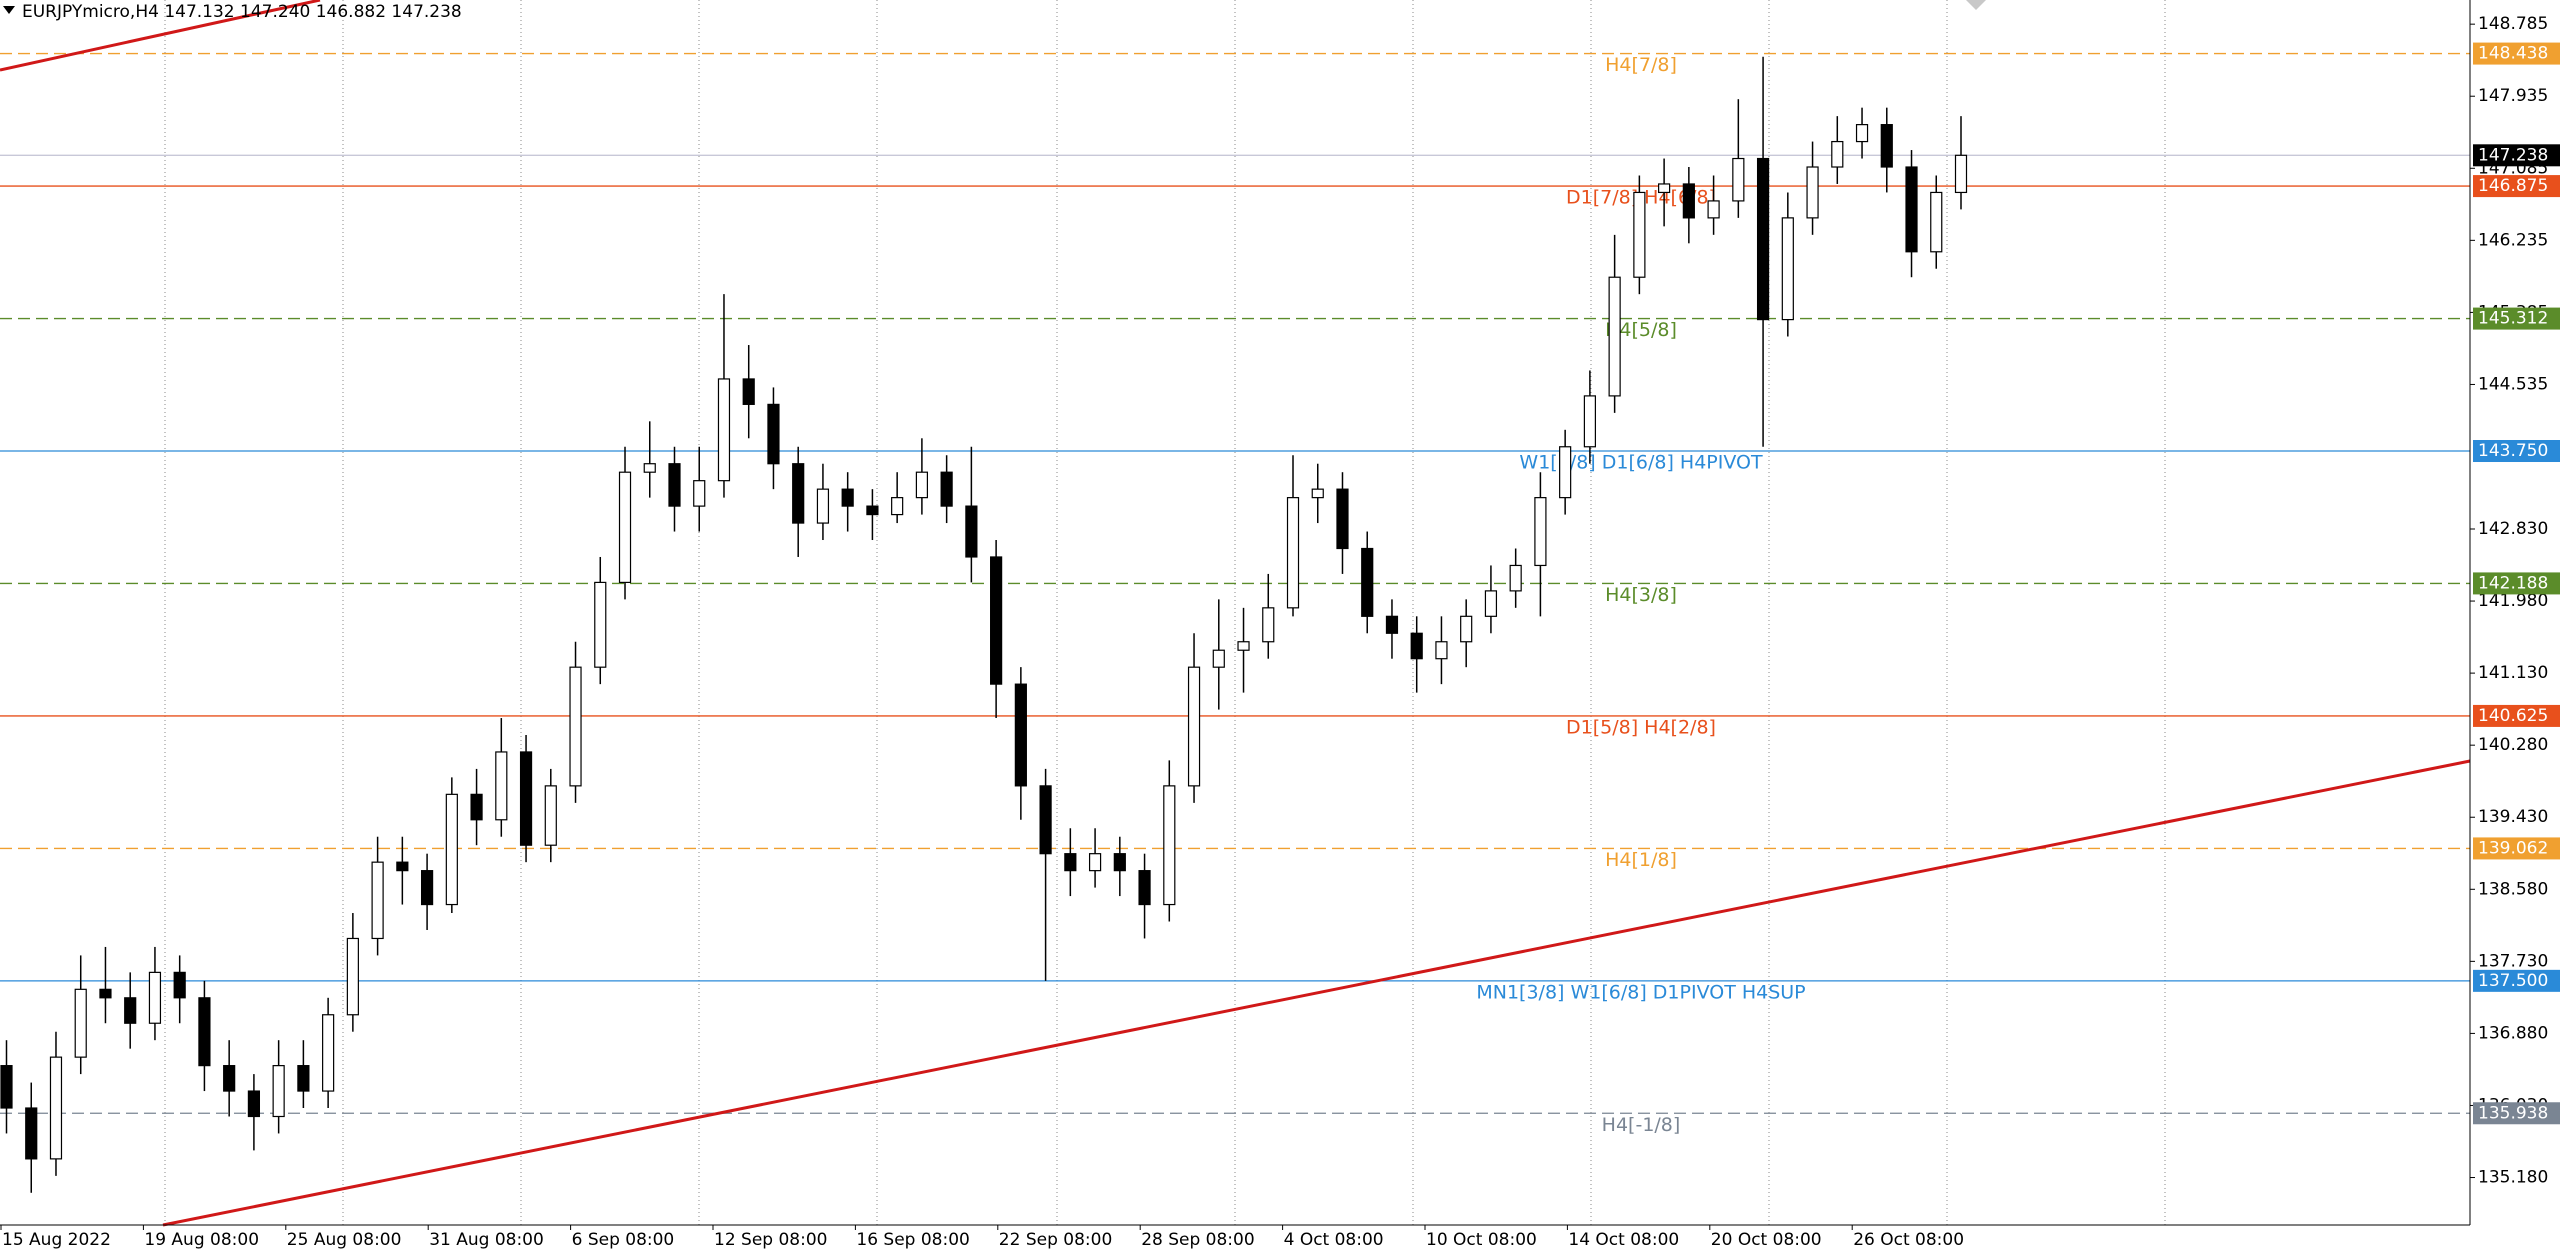  What do you see at coordinates (2513, 716) in the screenshot?
I see `price-label: 140.625` at bounding box center [2513, 716].